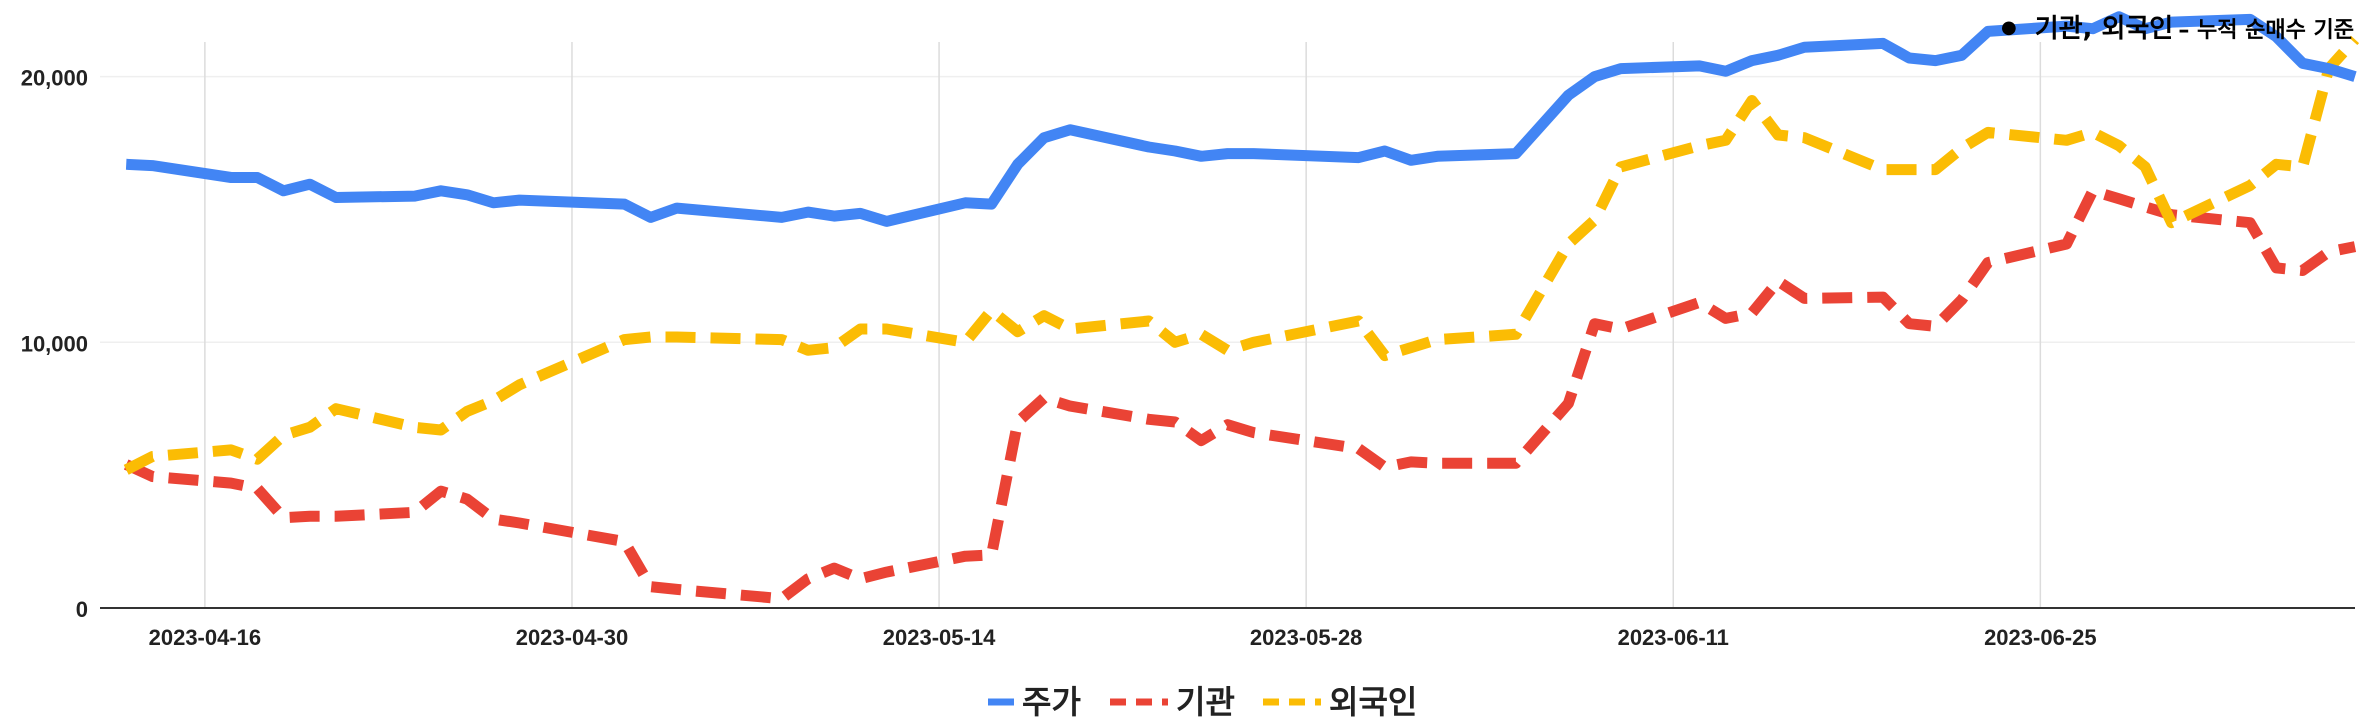  What do you see at coordinates (939, 637) in the screenshot?
I see `x-tick-label: 2023-05-14` at bounding box center [939, 637].